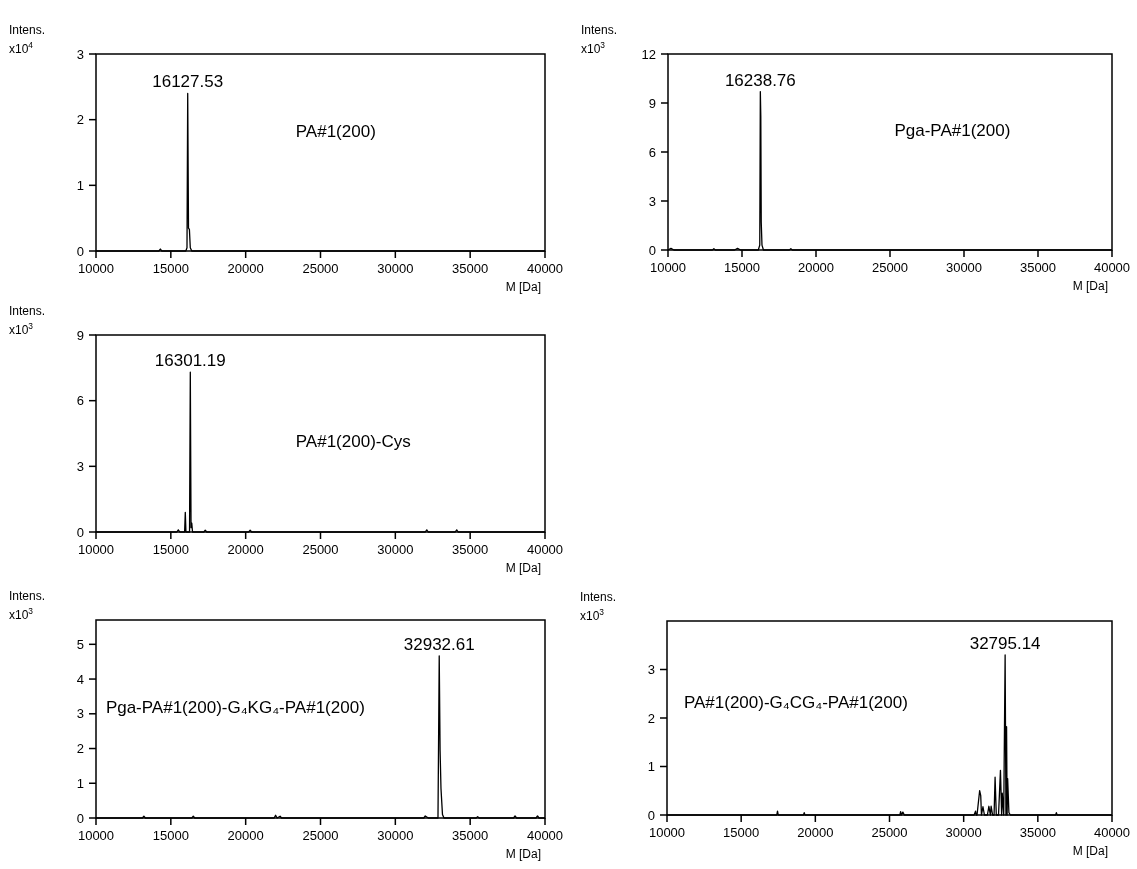 The width and height of the screenshot is (1137, 869). What do you see at coordinates (188, 82) in the screenshot?
I see `annotation: 16127.53` at bounding box center [188, 82].